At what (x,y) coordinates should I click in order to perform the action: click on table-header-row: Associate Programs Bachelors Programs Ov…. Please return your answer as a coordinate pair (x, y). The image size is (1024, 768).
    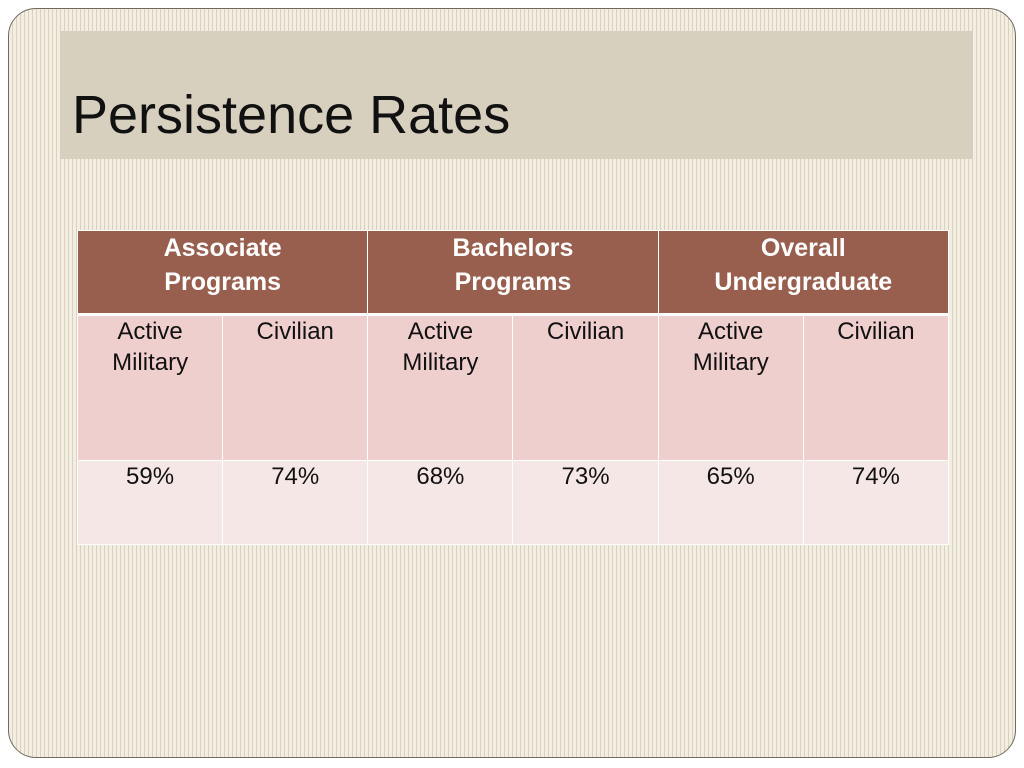
    Looking at the image, I should click on (513, 272).